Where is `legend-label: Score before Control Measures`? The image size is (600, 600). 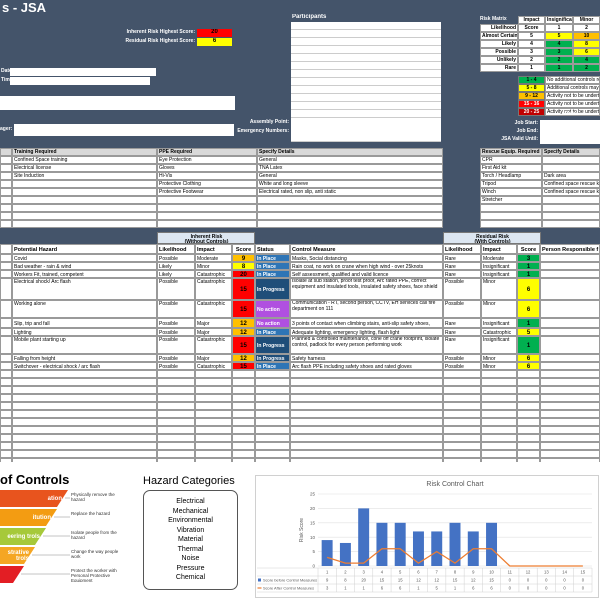
legend-label: Score before Control Measures is located at coordinates (290, 580).